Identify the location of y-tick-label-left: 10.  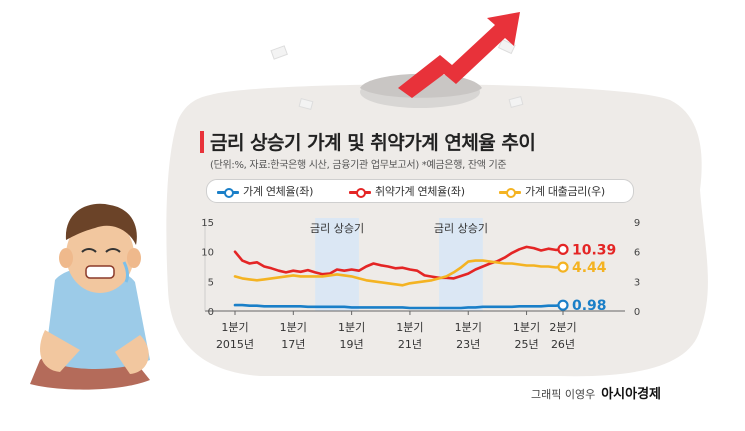
(207, 253).